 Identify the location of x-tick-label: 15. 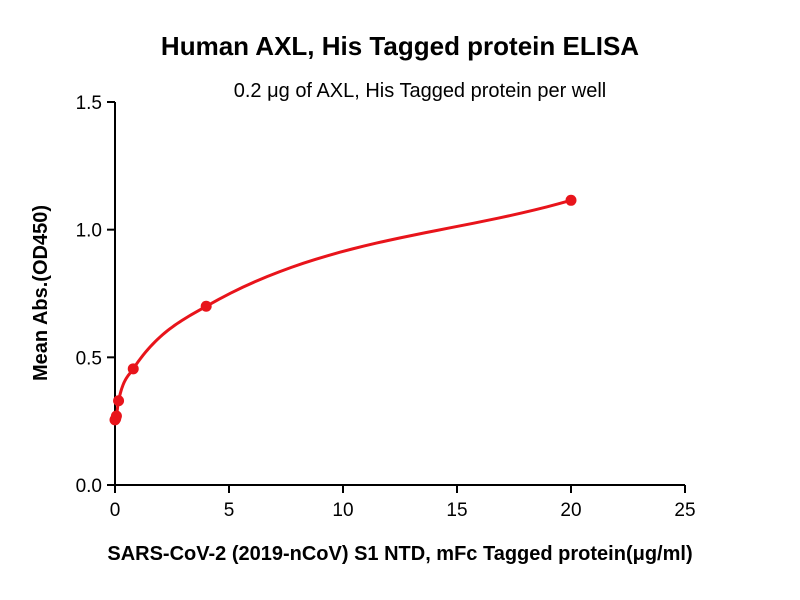
(456, 510).